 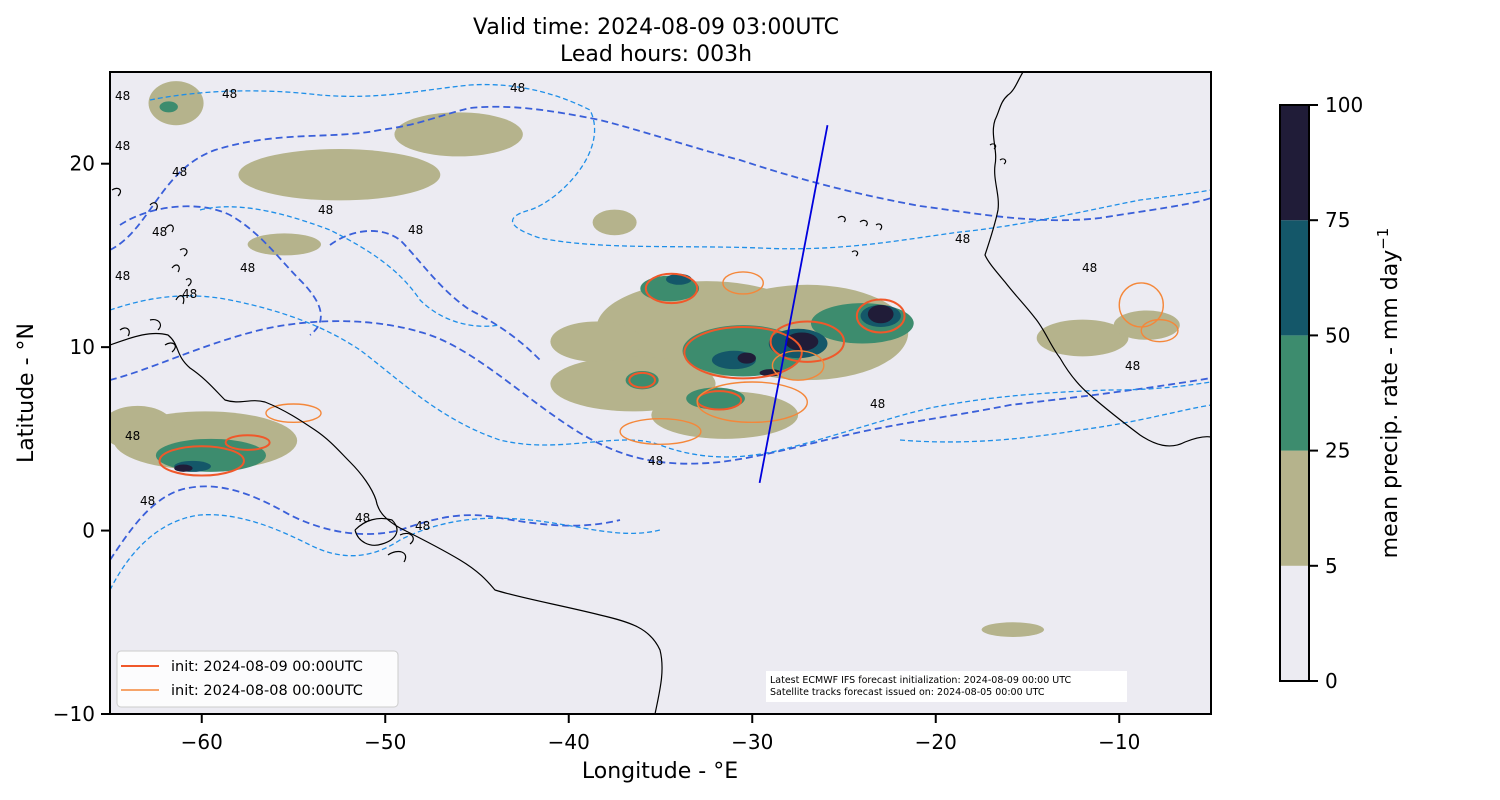 What do you see at coordinates (569, 742) in the screenshot?
I see `x-tick-label: −40` at bounding box center [569, 742].